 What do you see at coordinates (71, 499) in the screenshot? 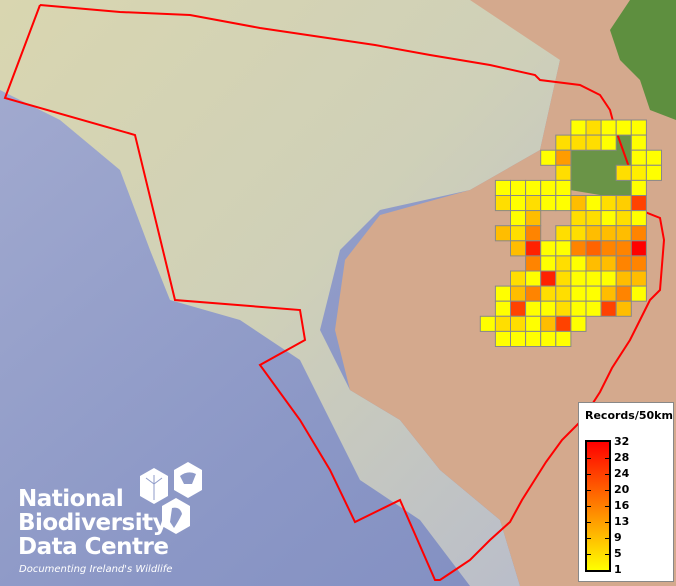
I see `logo-line-1: National` at bounding box center [71, 499].